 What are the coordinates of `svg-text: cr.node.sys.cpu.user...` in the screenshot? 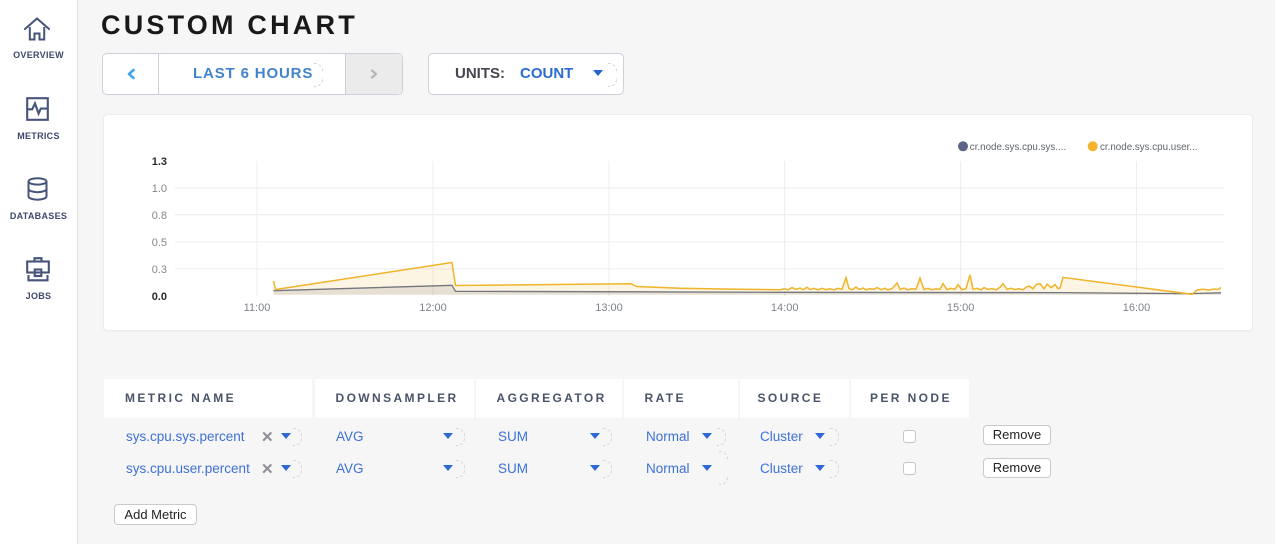 It's located at (1148, 147).